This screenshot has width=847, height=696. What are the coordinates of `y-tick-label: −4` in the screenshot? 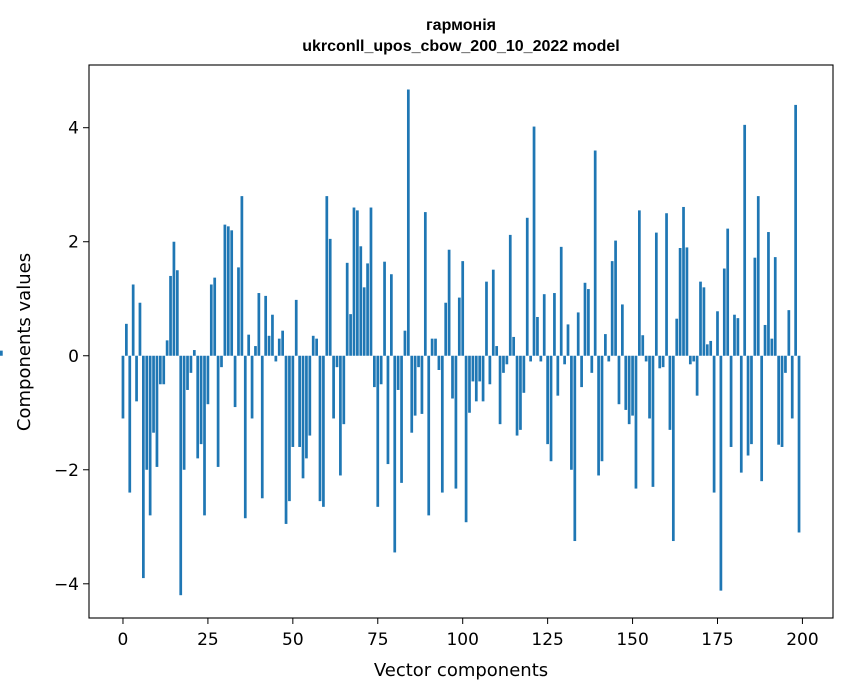 It's located at (66, 585).